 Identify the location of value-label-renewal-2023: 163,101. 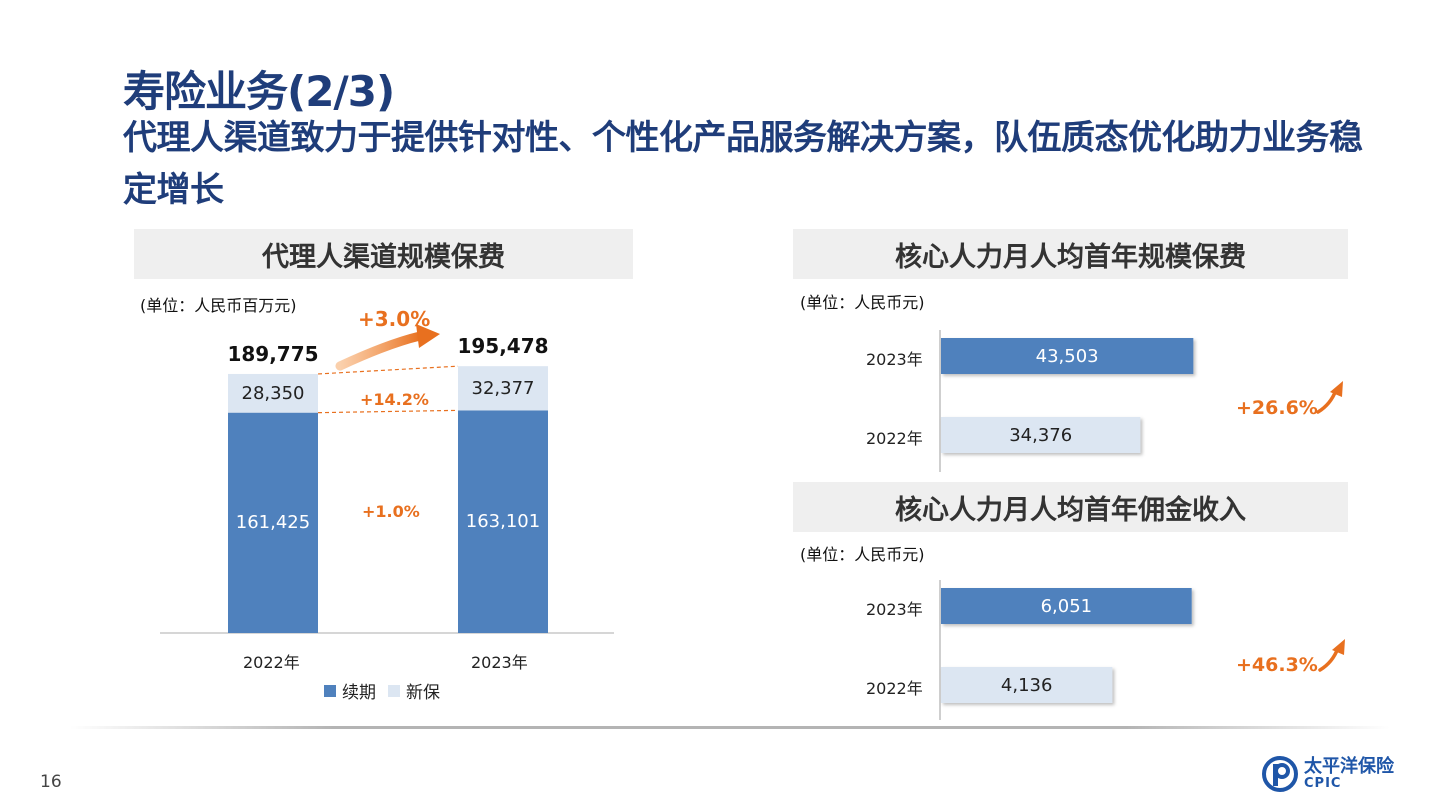
(503, 522).